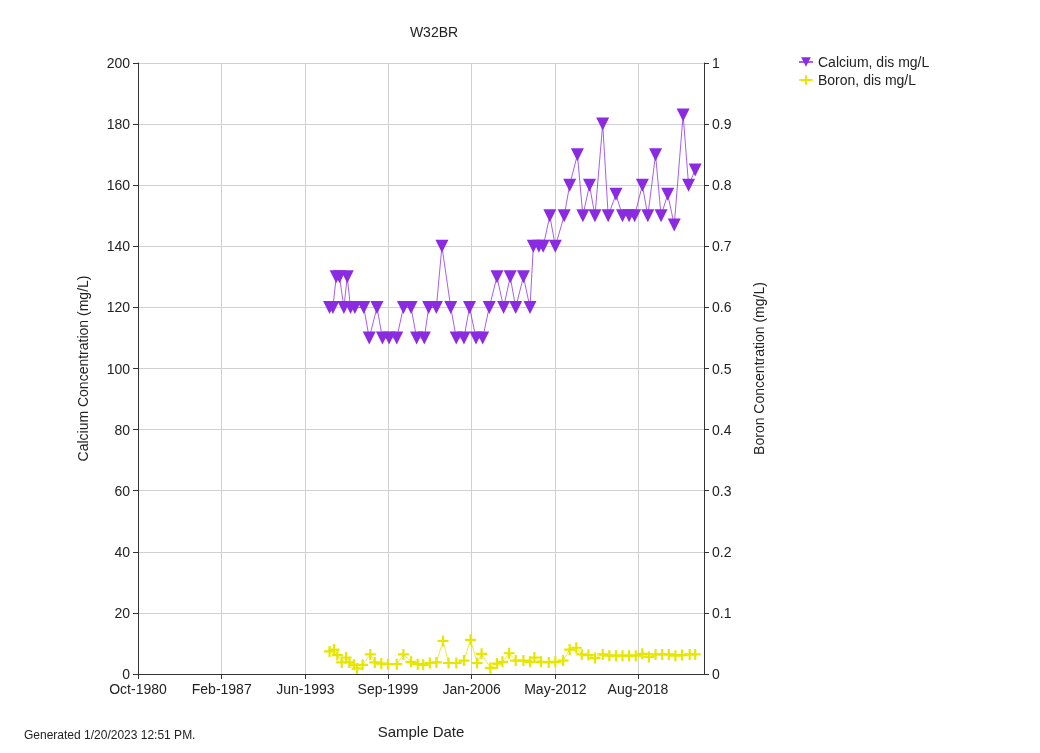 The image size is (1040, 753). Describe the element at coordinates (722, 124) in the screenshot. I see `y2-tick-label: 0.9` at that location.